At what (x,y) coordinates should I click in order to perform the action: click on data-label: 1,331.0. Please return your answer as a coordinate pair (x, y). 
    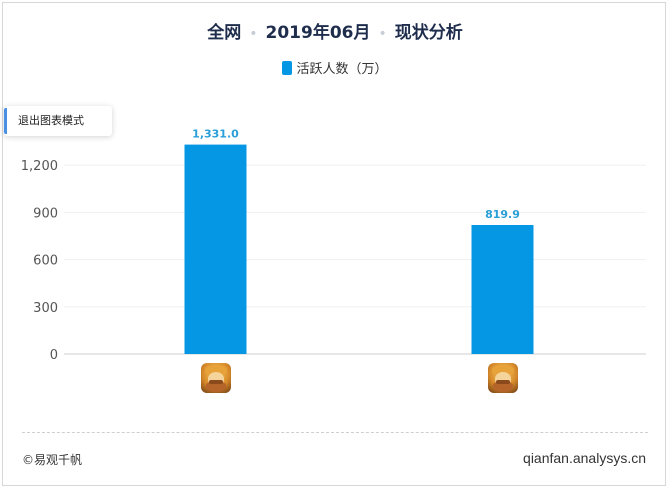
    Looking at the image, I should click on (215, 134).